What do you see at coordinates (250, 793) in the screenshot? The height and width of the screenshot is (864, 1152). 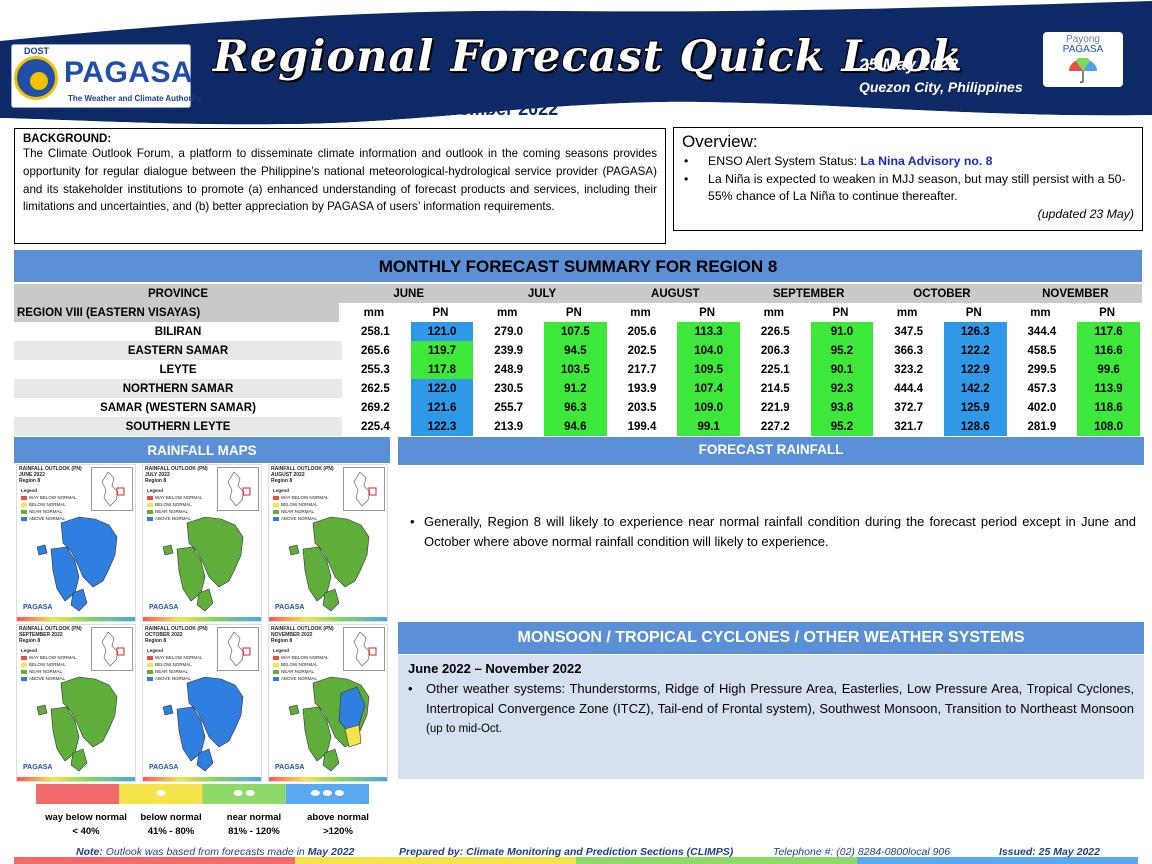 I see `cloud-icon` at bounding box center [250, 793].